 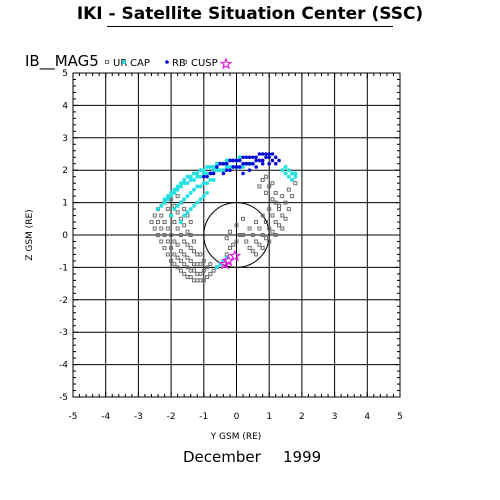 What do you see at coordinates (335, 417) in the screenshot?
I see `x-tick-label: 3` at bounding box center [335, 417].